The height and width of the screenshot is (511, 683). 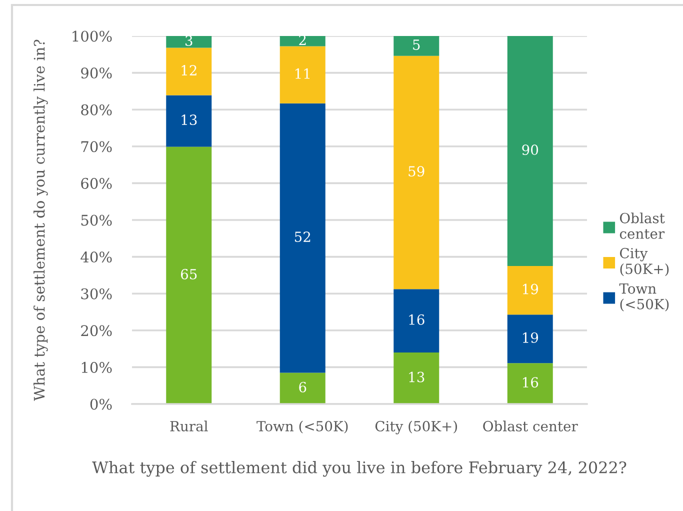 What do you see at coordinates (96, 110) in the screenshot?
I see `y-tick-label: 80%` at bounding box center [96, 110].